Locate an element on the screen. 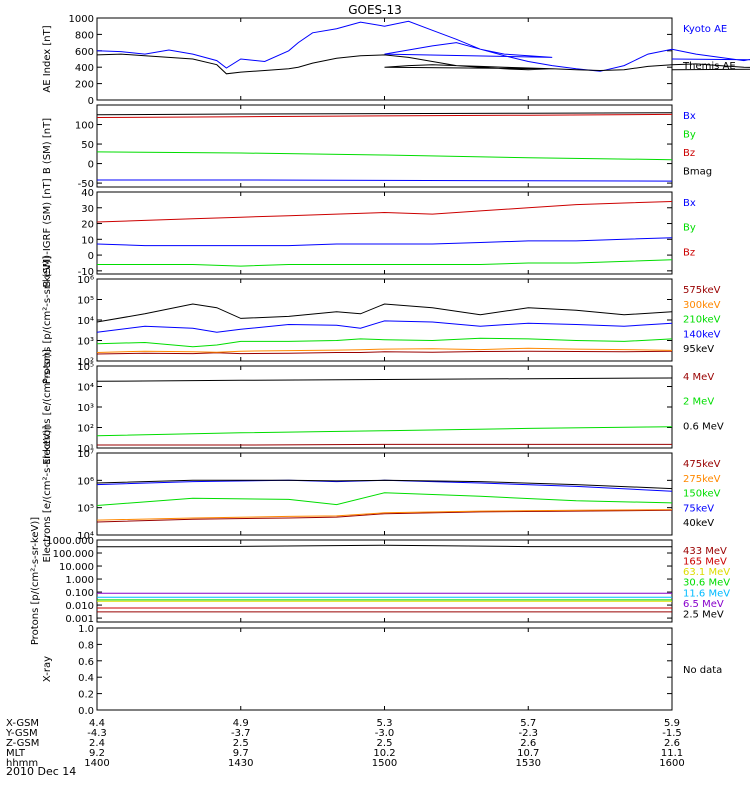 Image resolution: width=750 pixels, height=800 pixels. y-tick-label: 600 is located at coordinates (84, 52).